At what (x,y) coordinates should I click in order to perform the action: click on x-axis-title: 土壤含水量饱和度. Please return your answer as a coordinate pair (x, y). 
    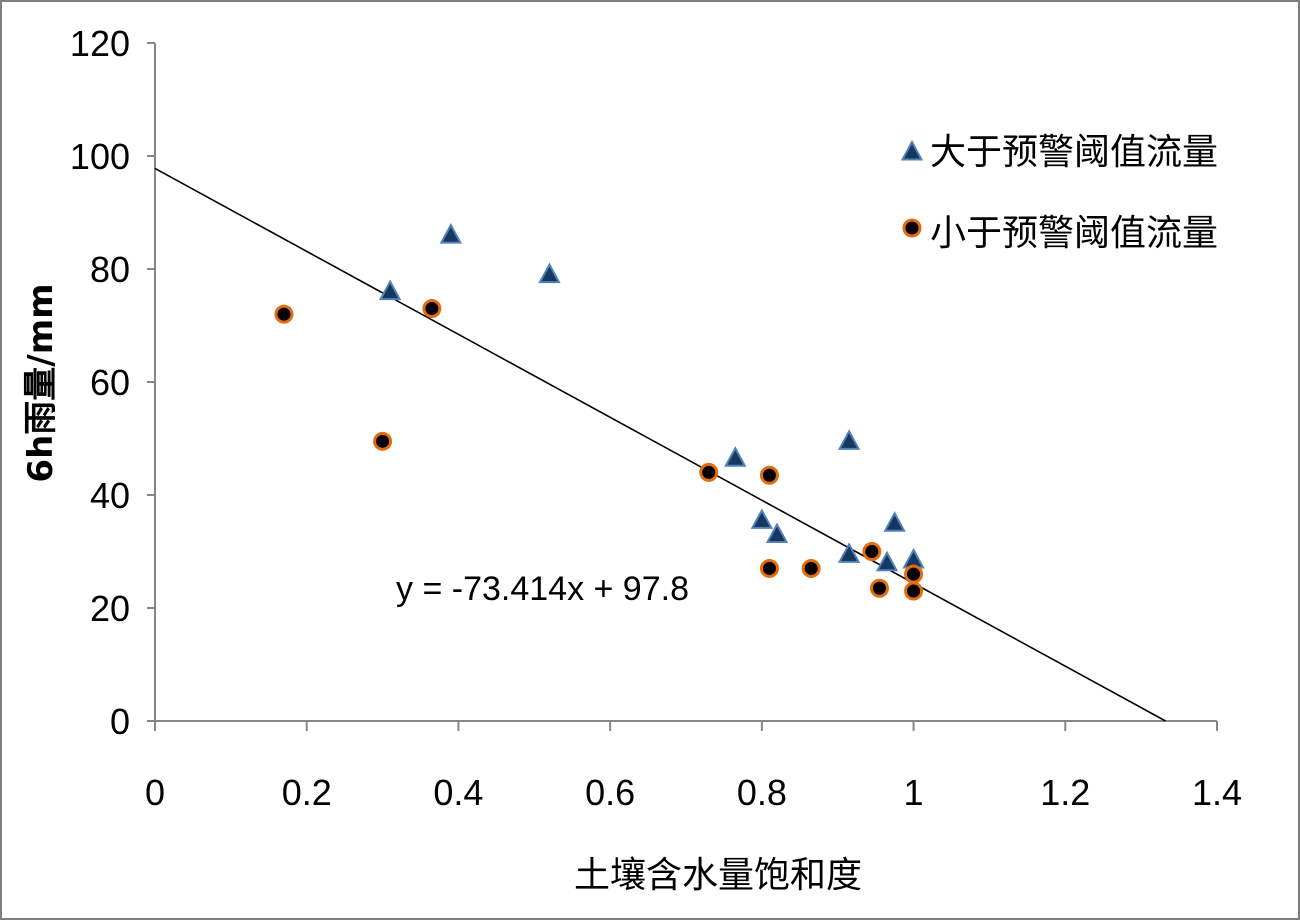
    Looking at the image, I should click on (718, 875).